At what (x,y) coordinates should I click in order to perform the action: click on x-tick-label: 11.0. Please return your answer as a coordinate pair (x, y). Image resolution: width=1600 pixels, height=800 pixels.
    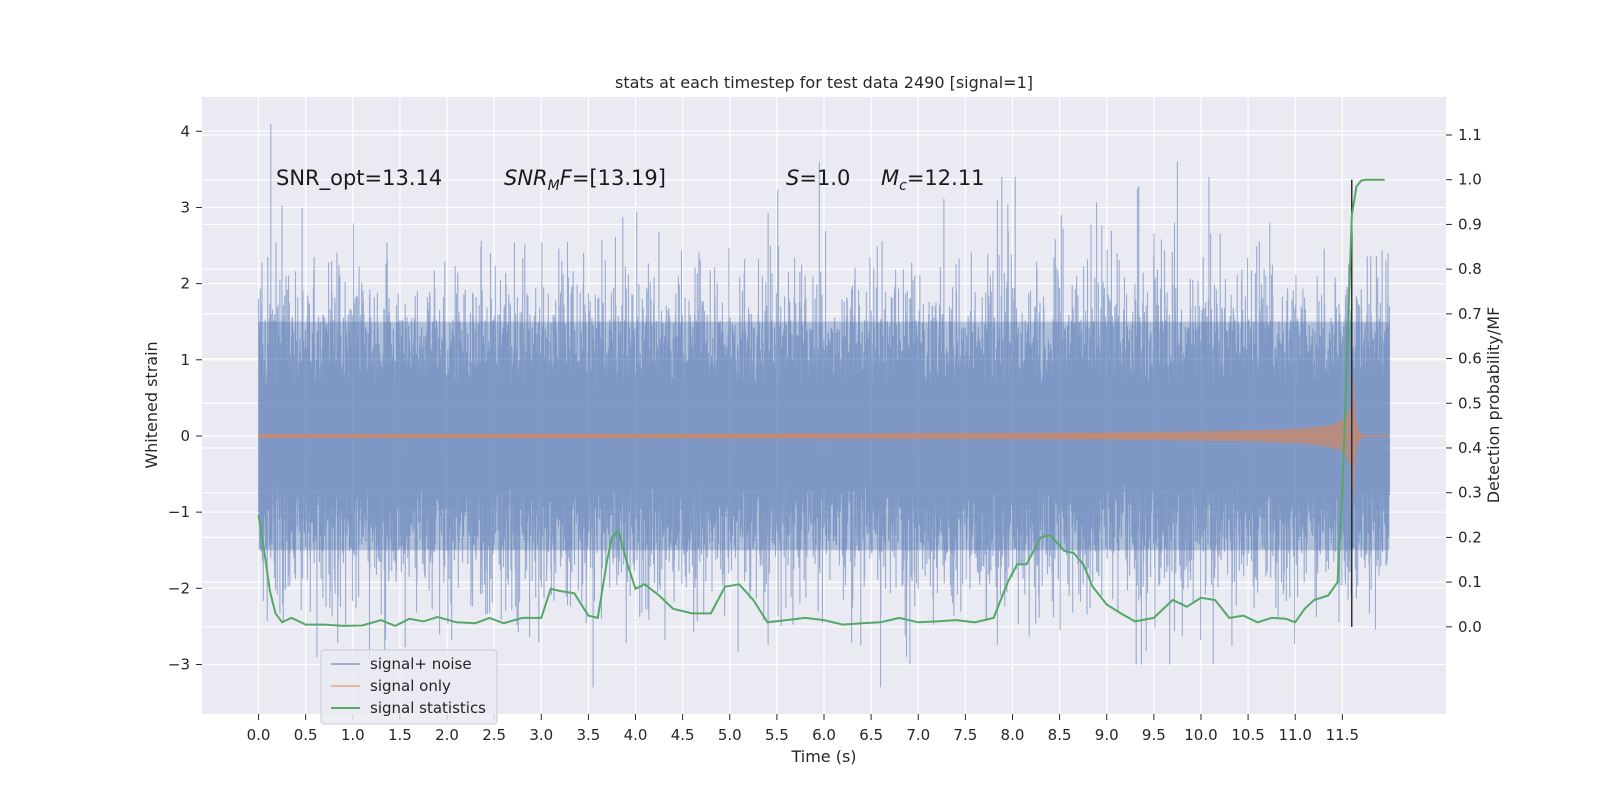
    Looking at the image, I should click on (1295, 735).